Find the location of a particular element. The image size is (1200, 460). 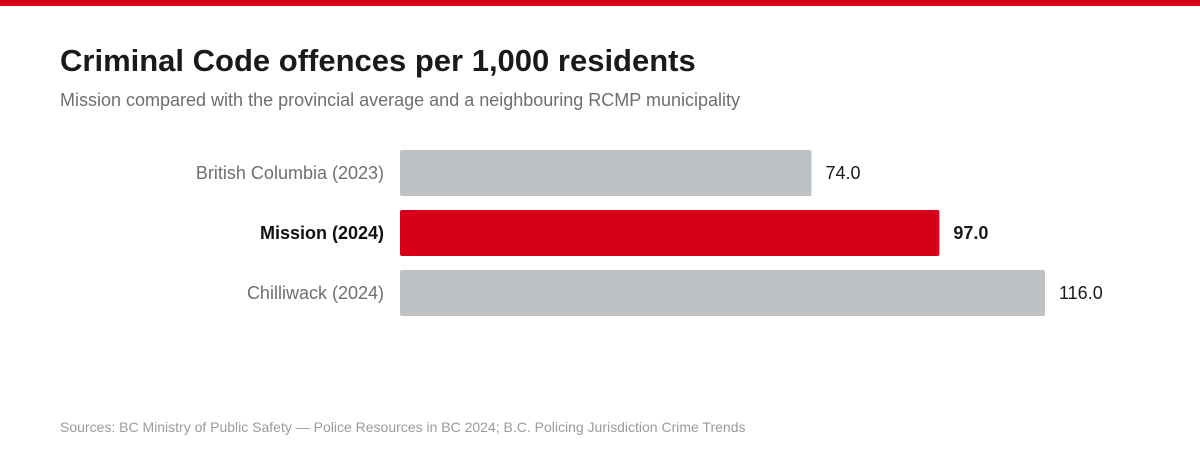

value-label: 116.0 is located at coordinates (1081, 293).